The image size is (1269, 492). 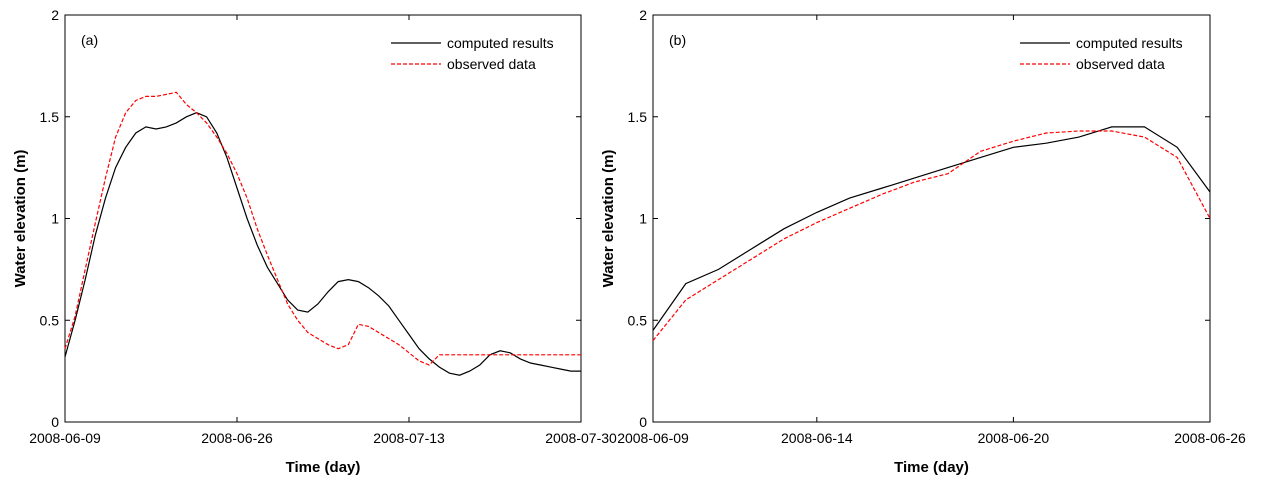 I want to click on panel-label: (a), so click(x=89, y=40).